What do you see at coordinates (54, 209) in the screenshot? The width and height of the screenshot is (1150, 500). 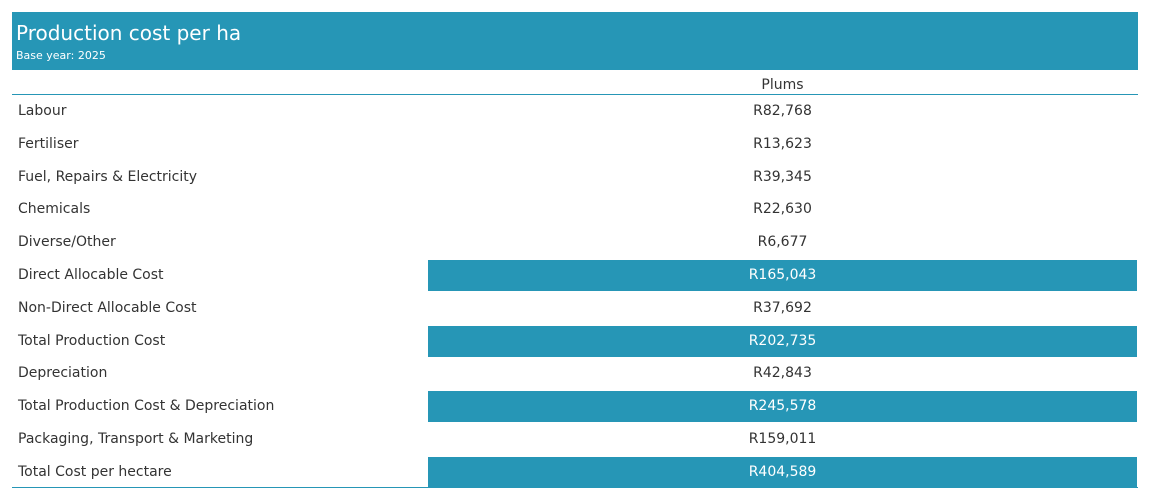 I see `row-label: Chemicals` at bounding box center [54, 209].